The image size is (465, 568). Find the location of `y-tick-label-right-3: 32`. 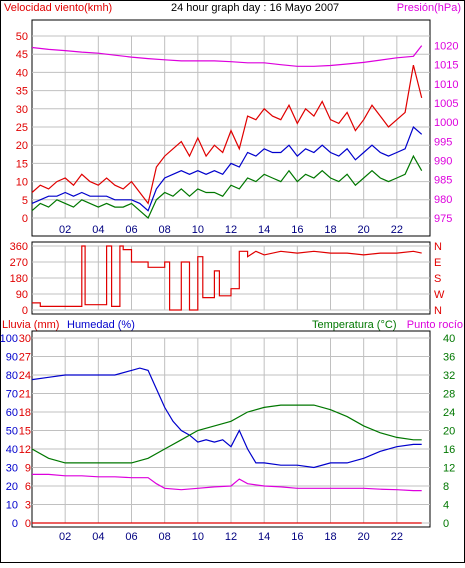

y-tick-label-right-3: 32 is located at coordinates (449, 376).